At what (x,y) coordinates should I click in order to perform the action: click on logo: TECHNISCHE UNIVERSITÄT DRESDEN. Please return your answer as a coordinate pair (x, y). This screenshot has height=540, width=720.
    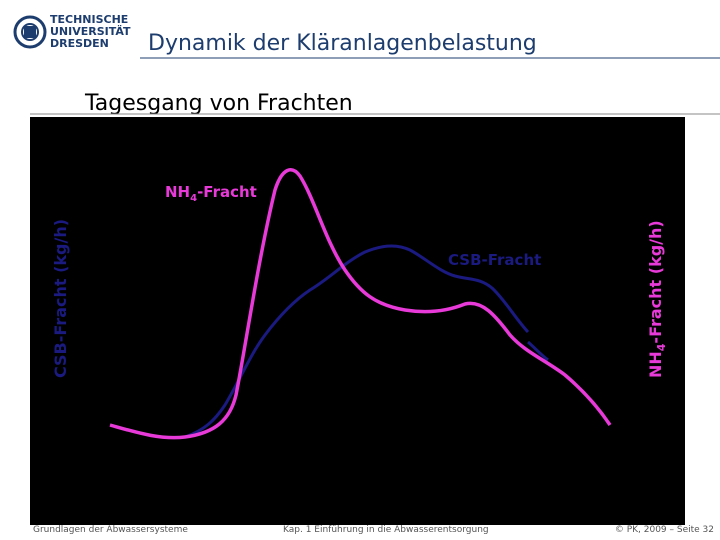
    Looking at the image, I should click on (72, 31).